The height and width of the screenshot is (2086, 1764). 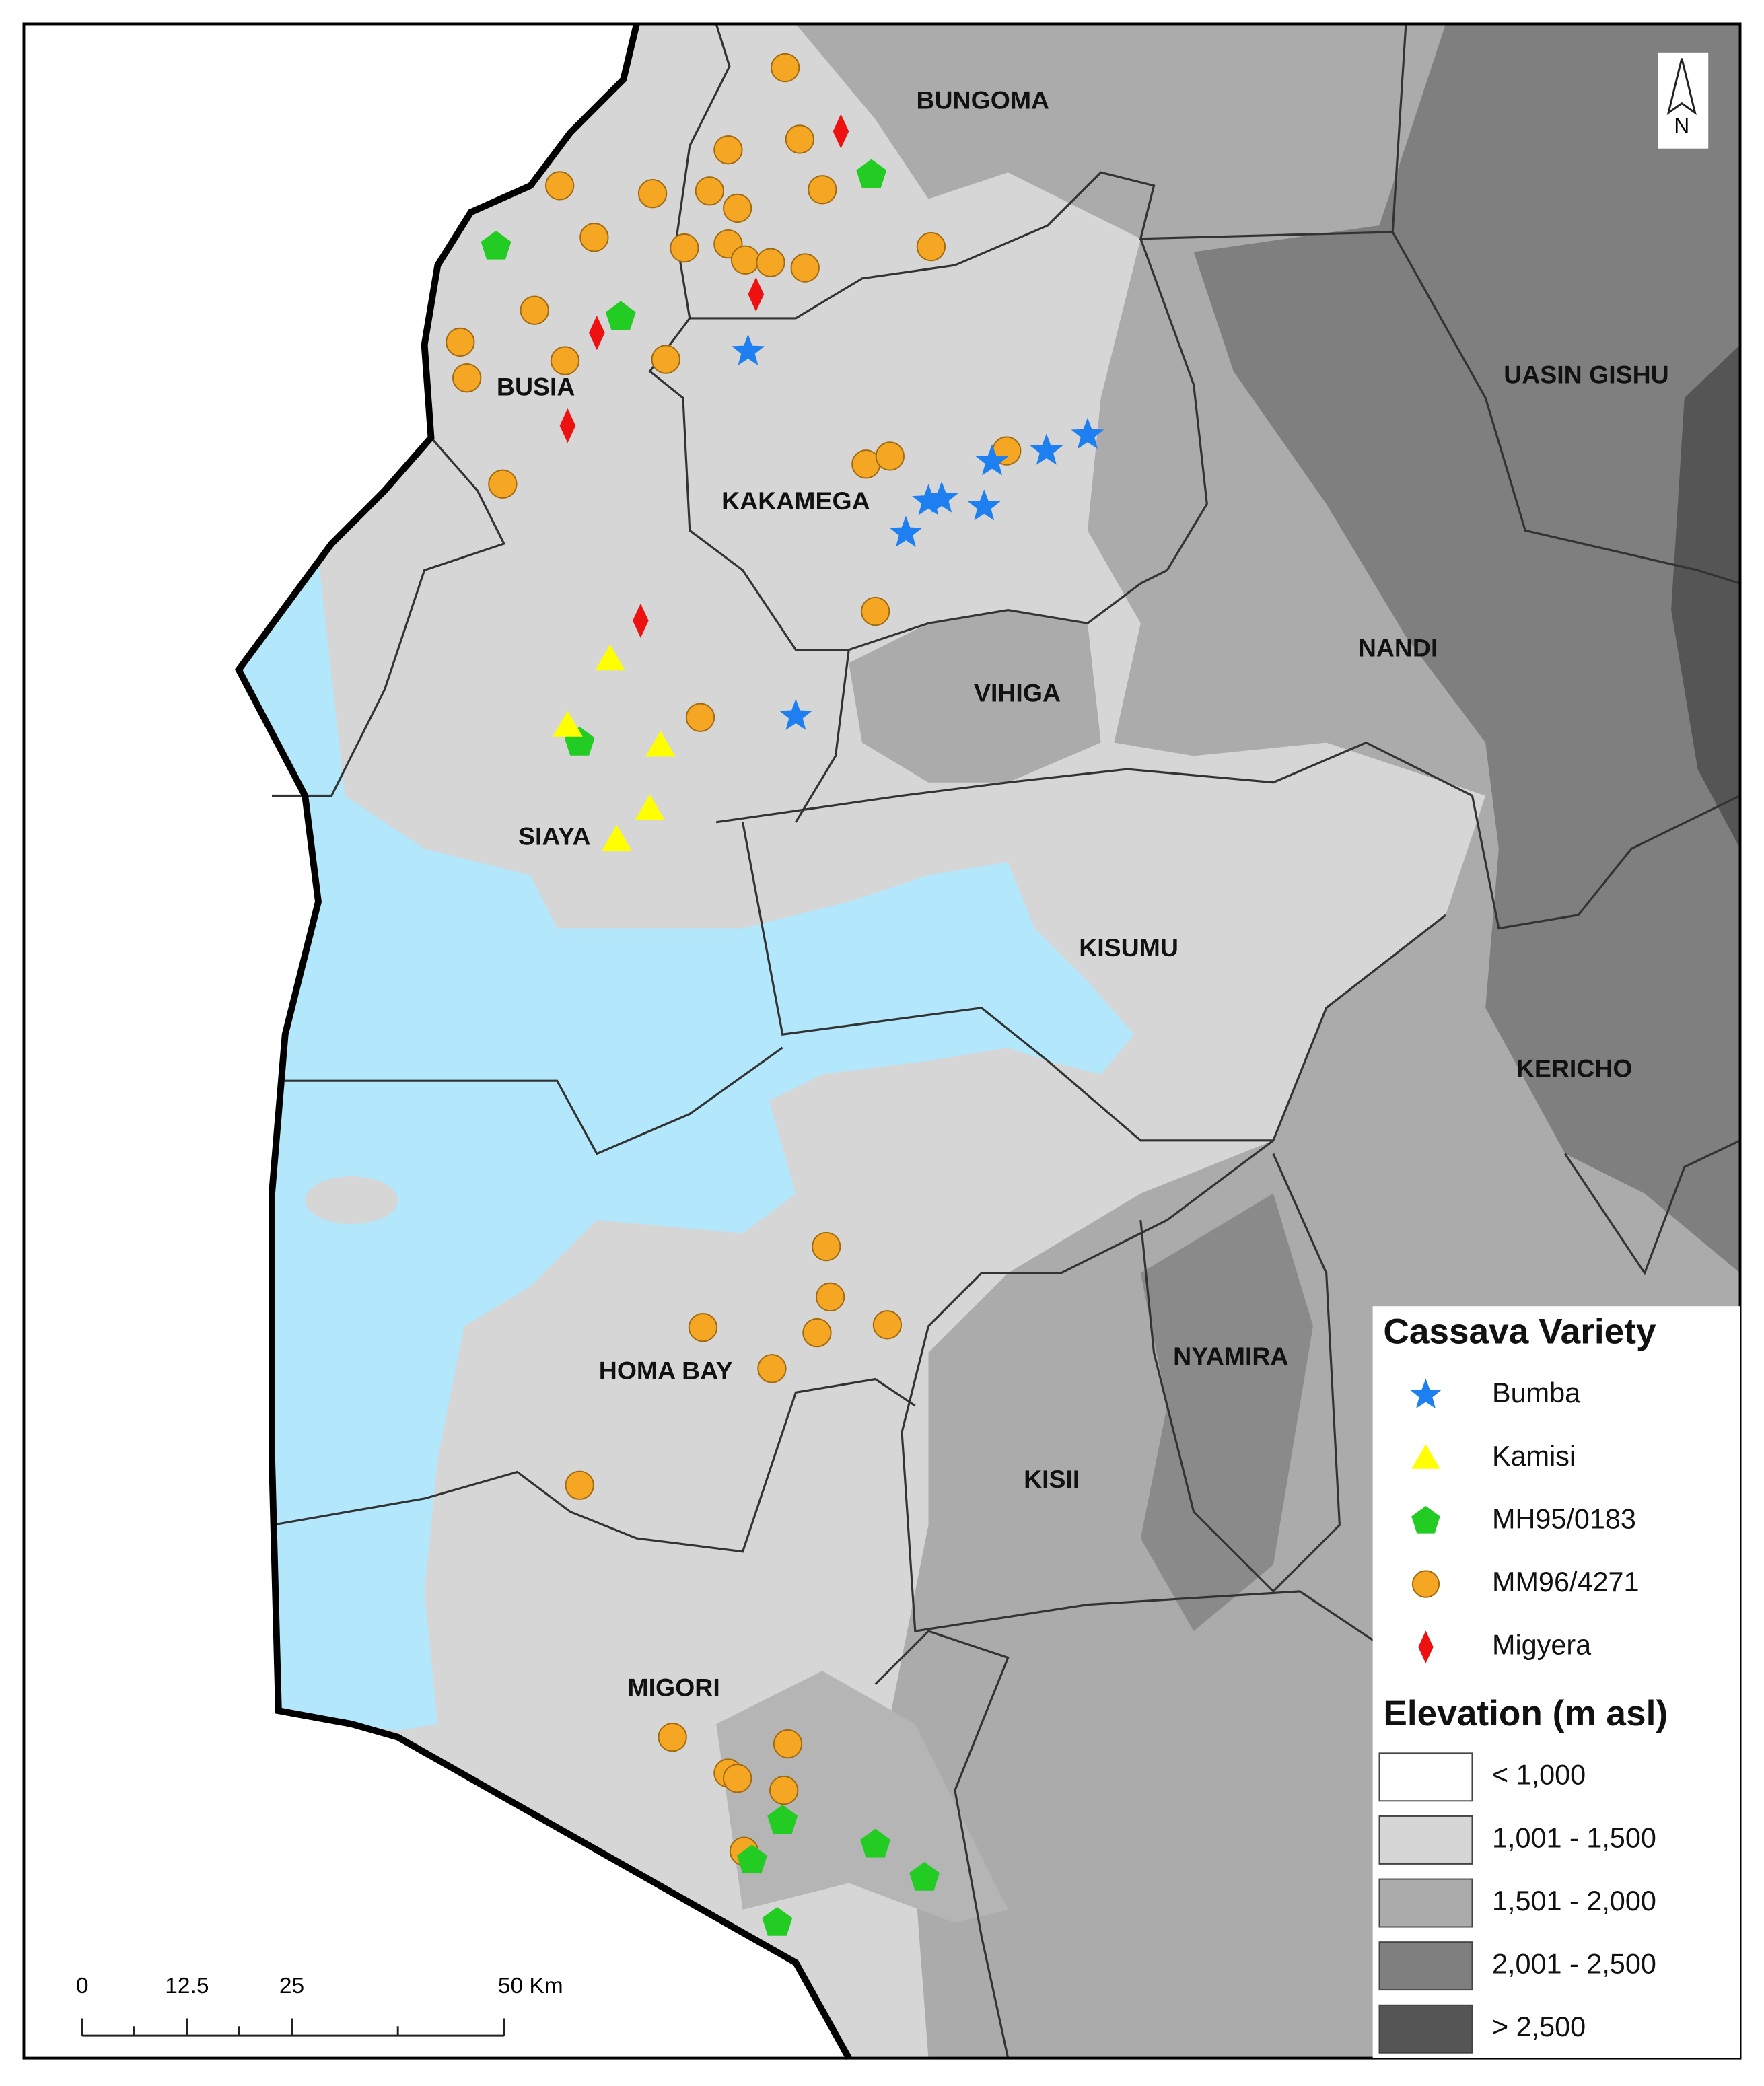 I want to click on scale-labels: 0 12.5 25 50 Km, so click(x=319, y=1986).